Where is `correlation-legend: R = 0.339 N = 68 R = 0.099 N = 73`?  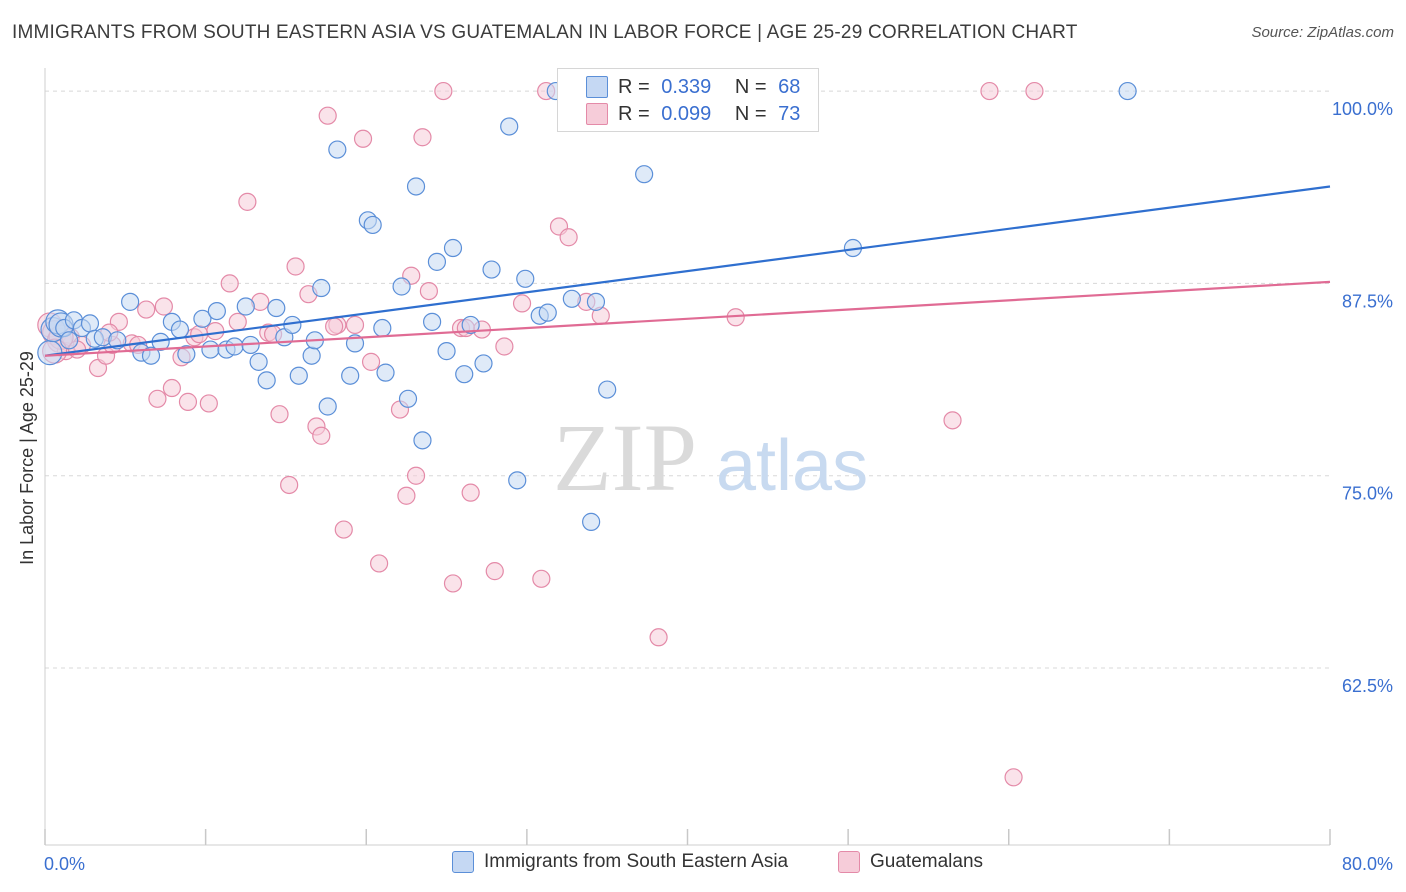 correlation-legend: R = 0.339 N = 68 R = 0.099 N = 73 is located at coordinates (688, 100).